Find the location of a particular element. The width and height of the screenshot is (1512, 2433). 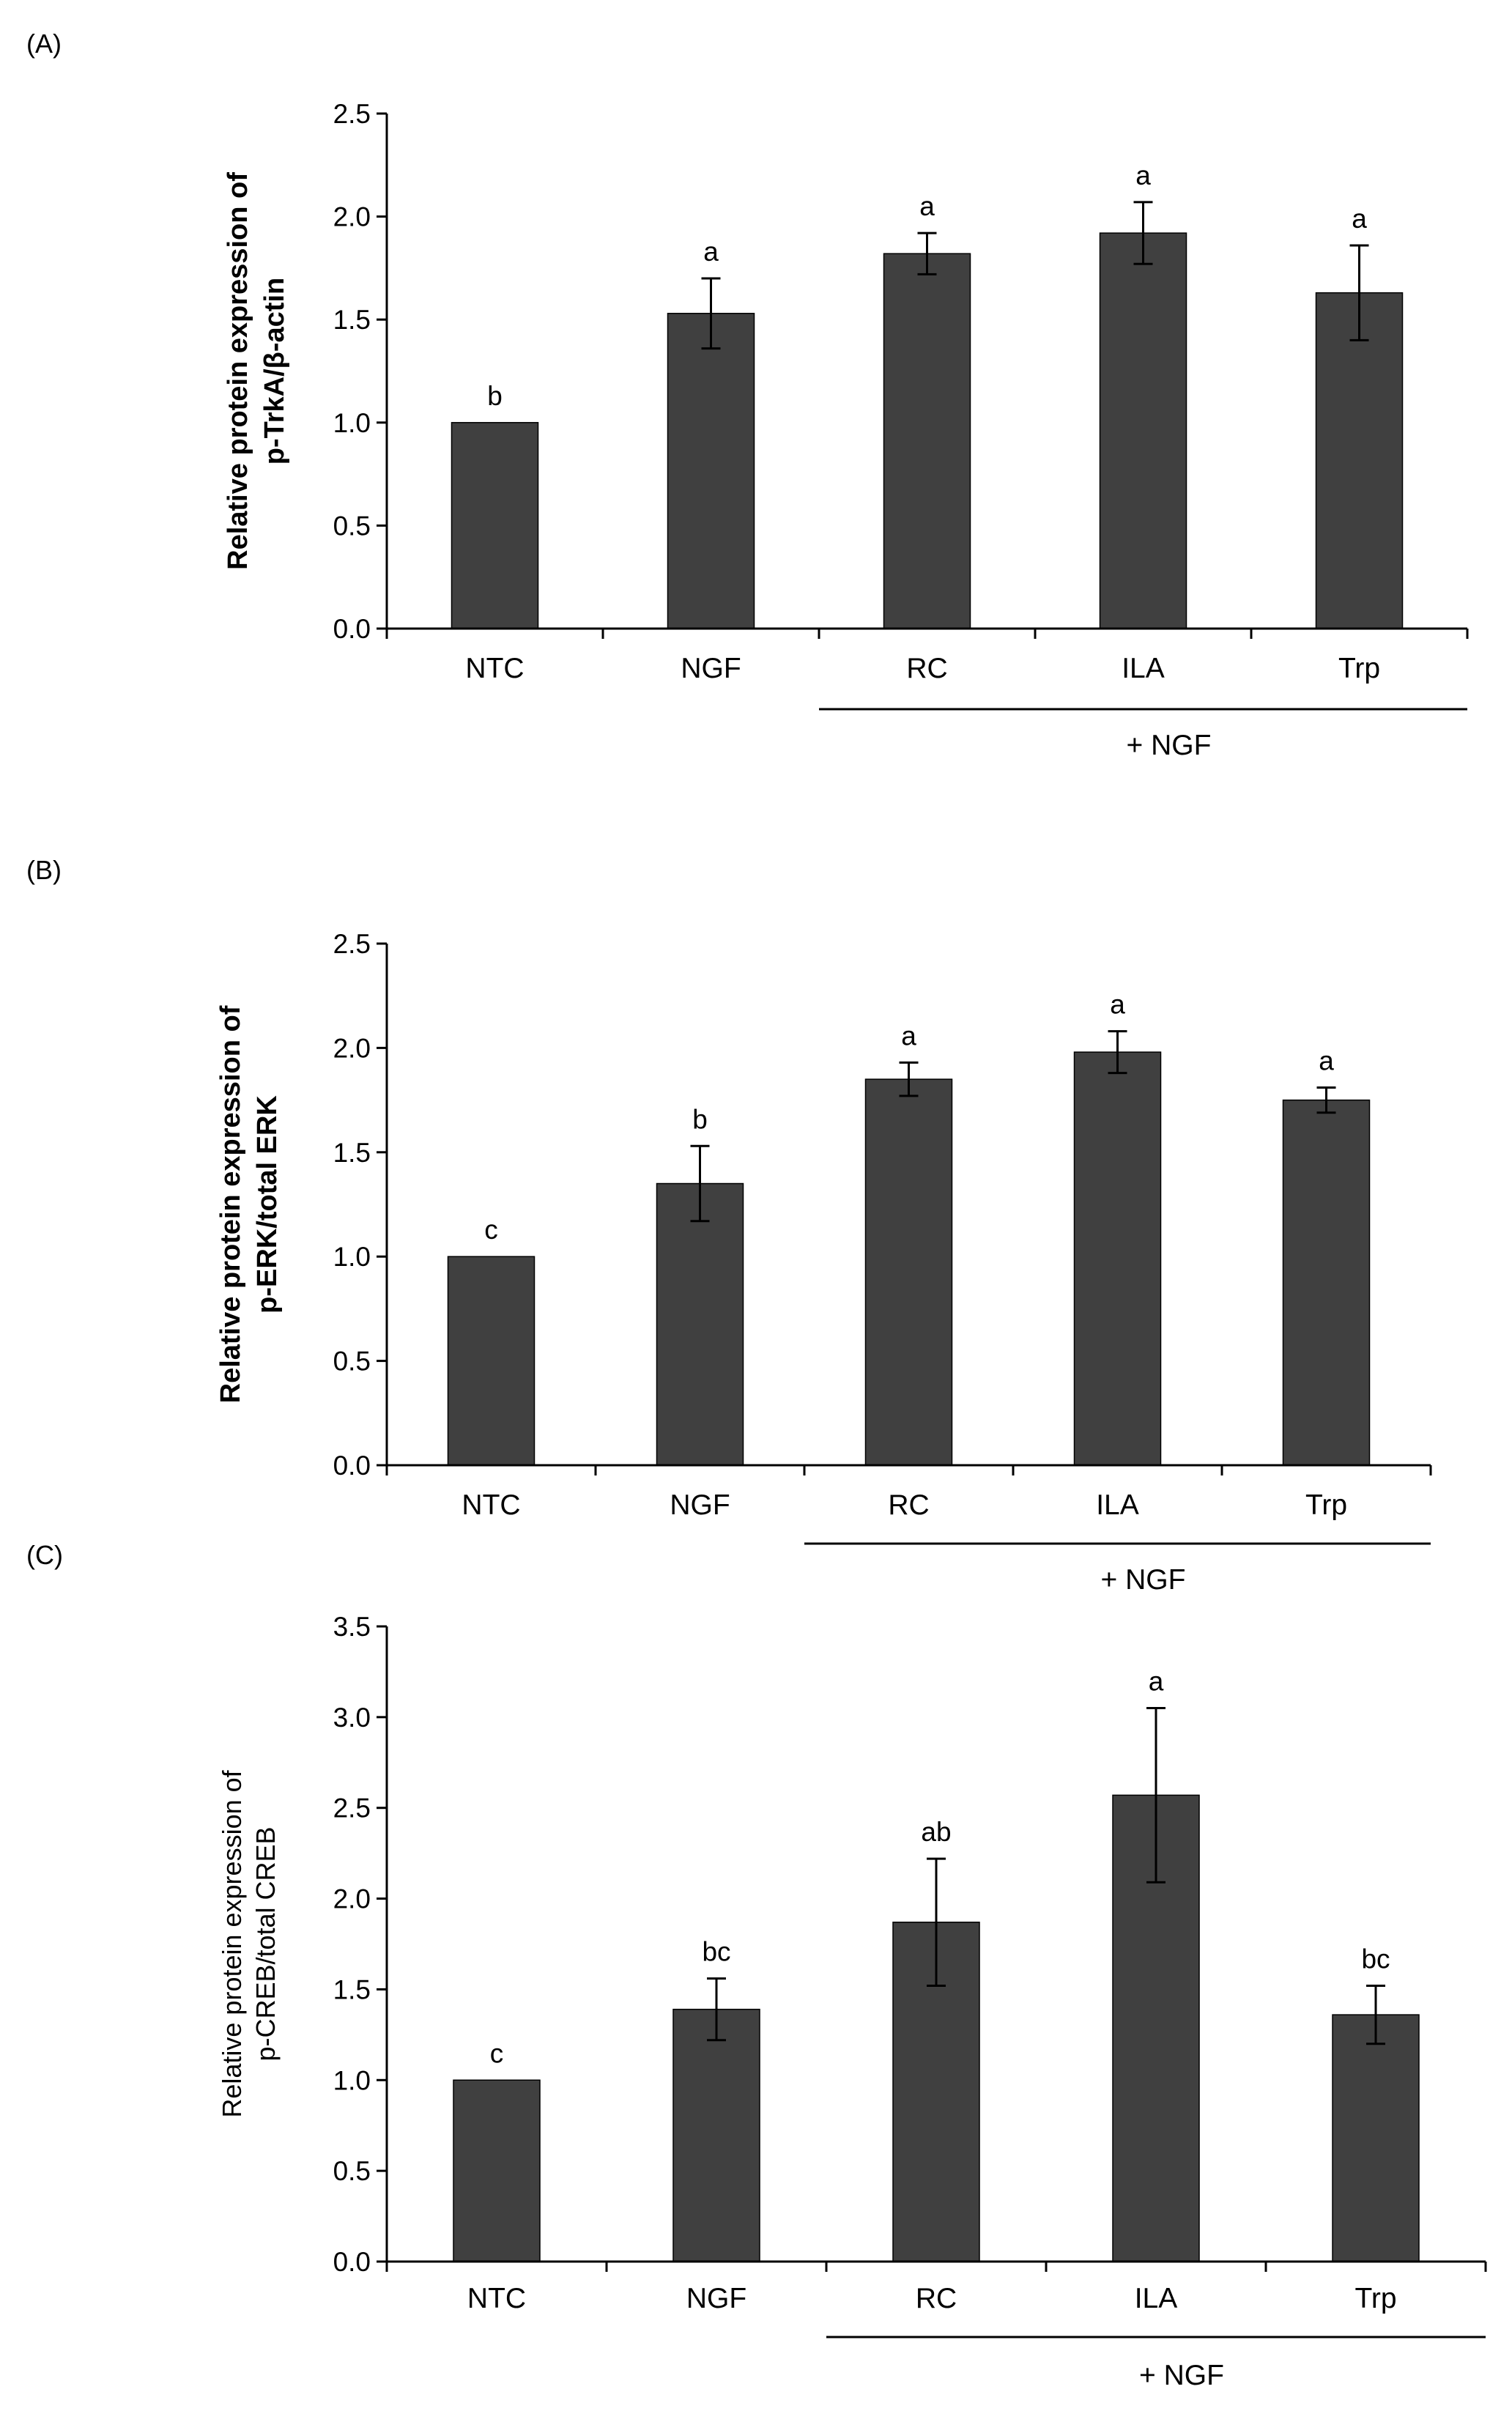

y-axis-label-line: p-TrkA/β-actin is located at coordinates (274, 371).